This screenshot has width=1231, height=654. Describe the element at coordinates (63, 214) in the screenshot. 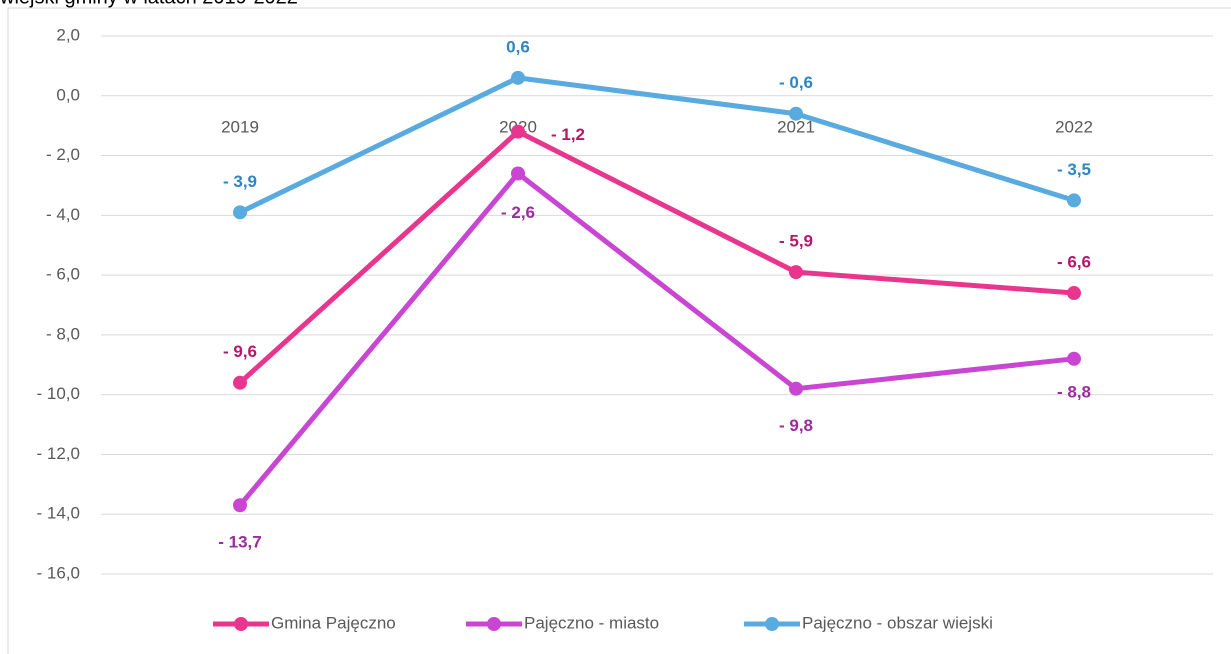

I see `y-tick-label: - 4,0` at that location.